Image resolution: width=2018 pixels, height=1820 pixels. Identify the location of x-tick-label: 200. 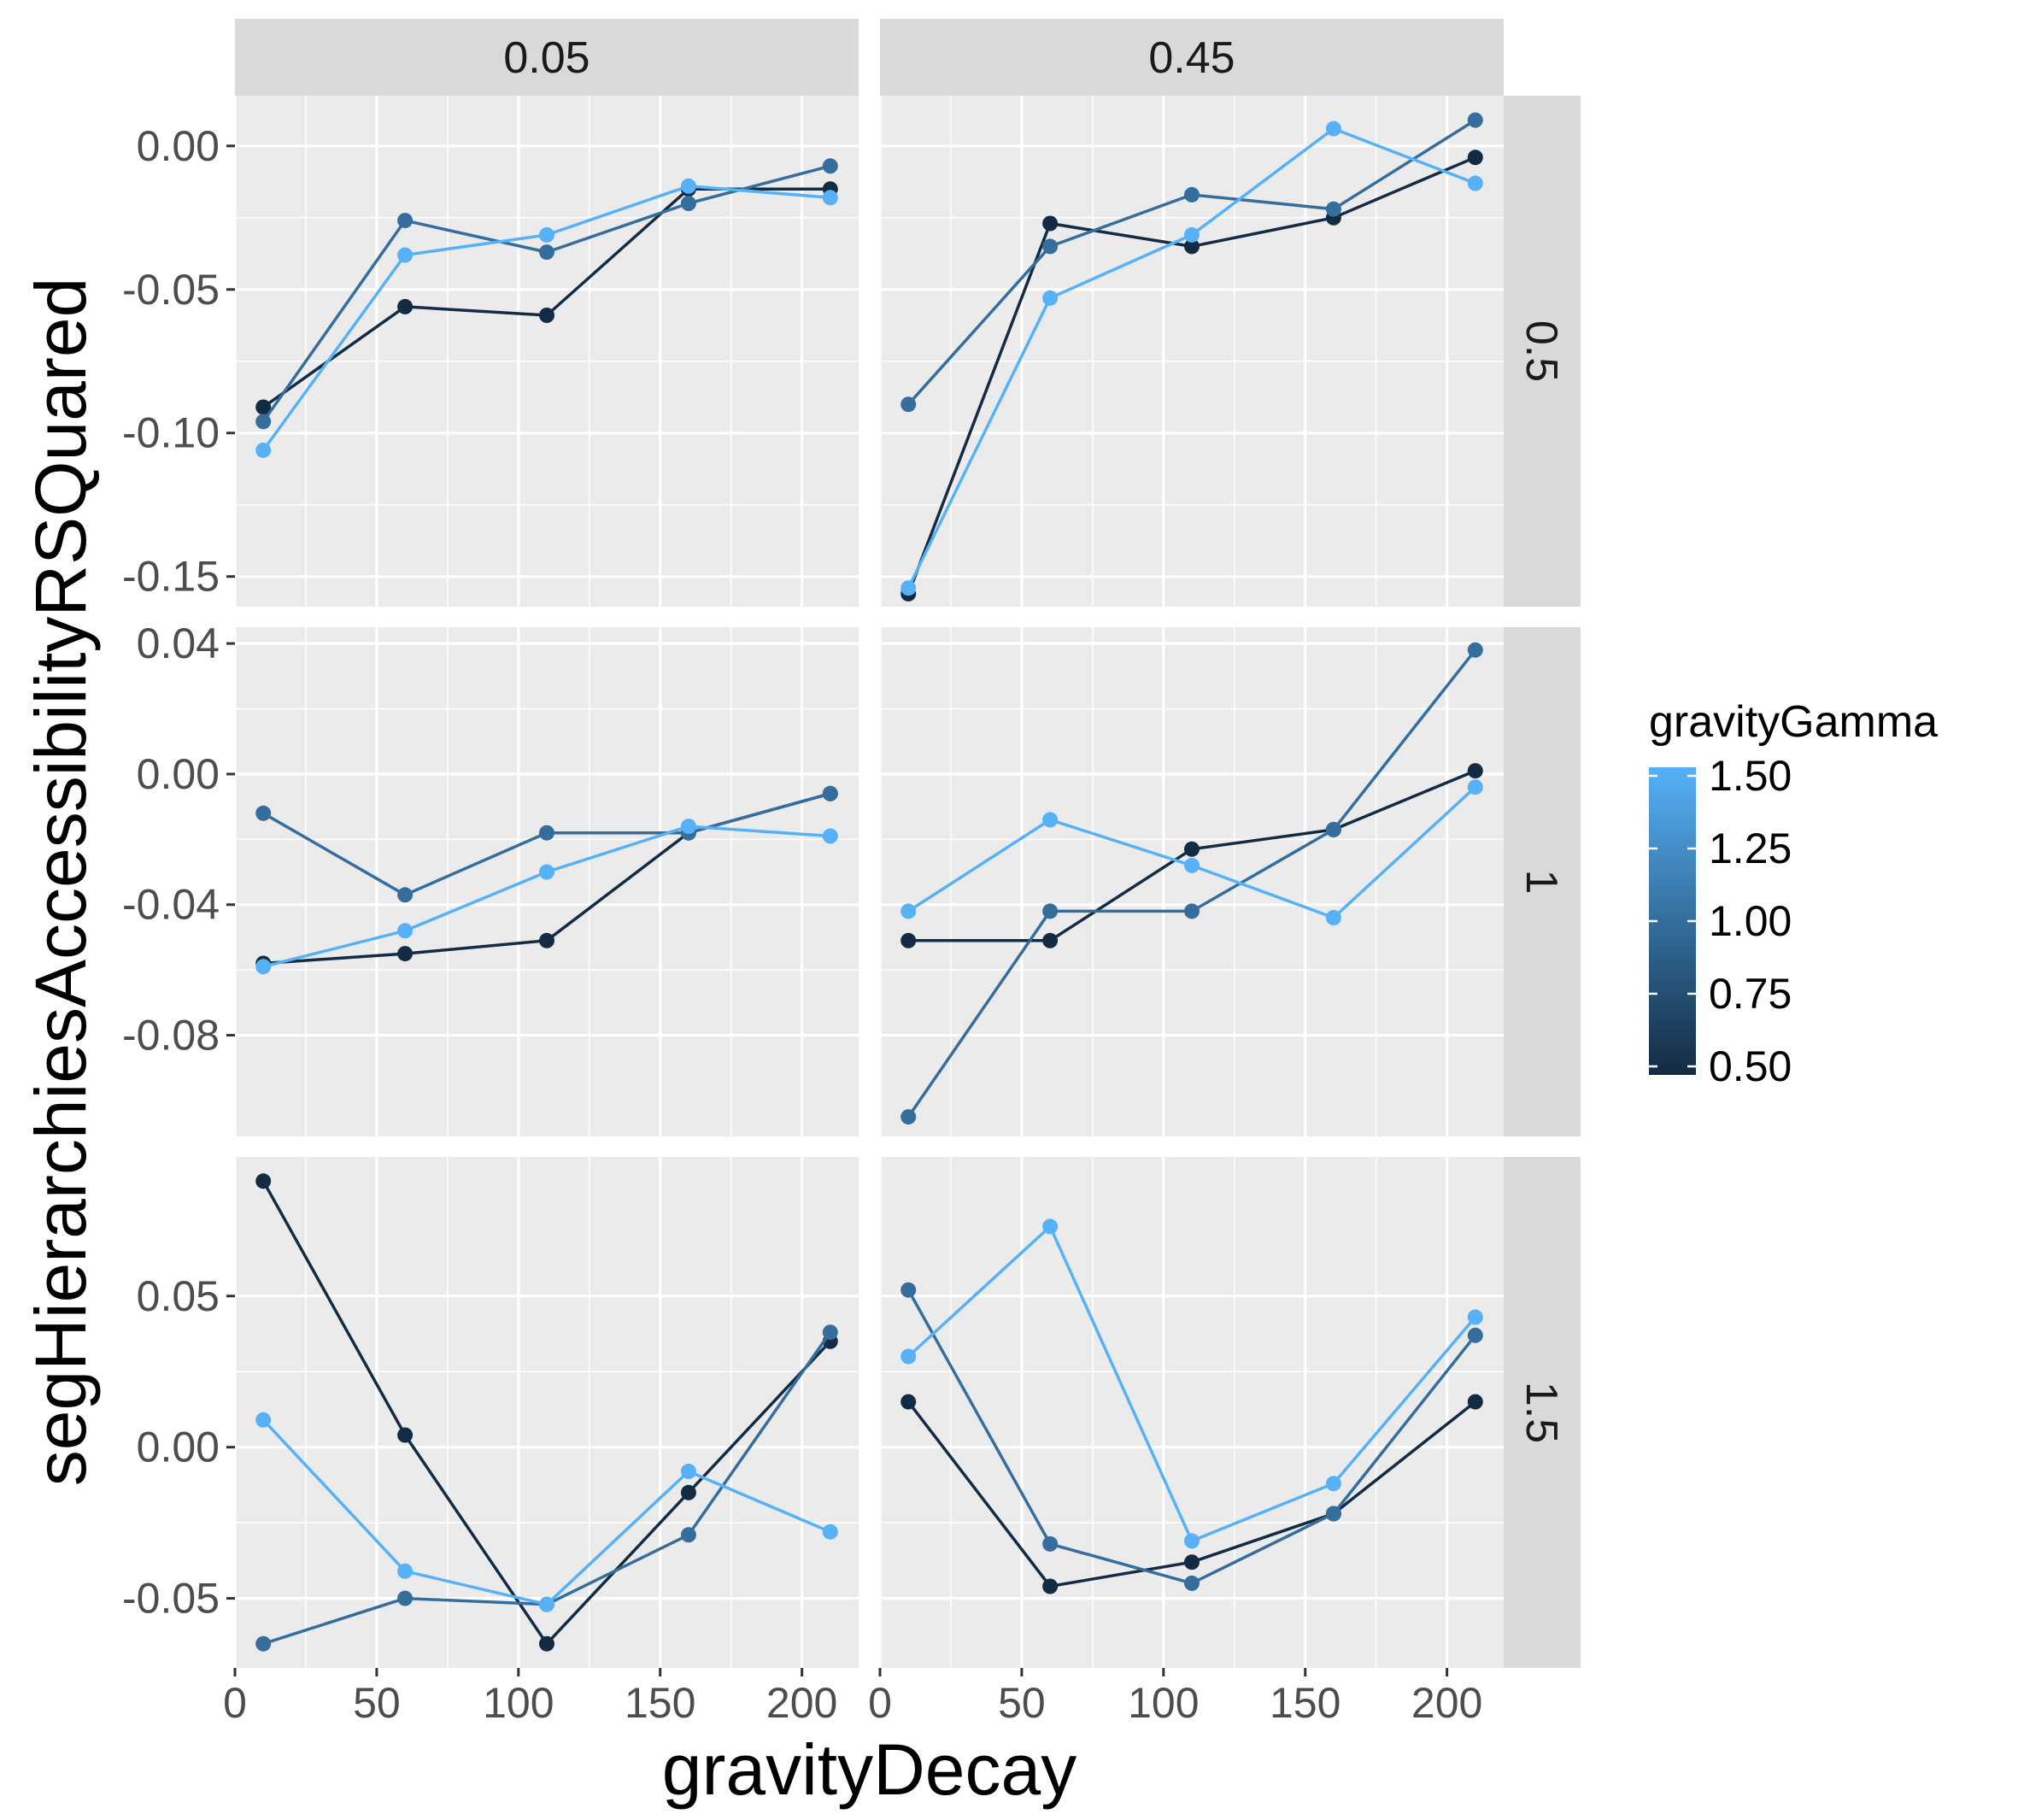
(1446, 1703).